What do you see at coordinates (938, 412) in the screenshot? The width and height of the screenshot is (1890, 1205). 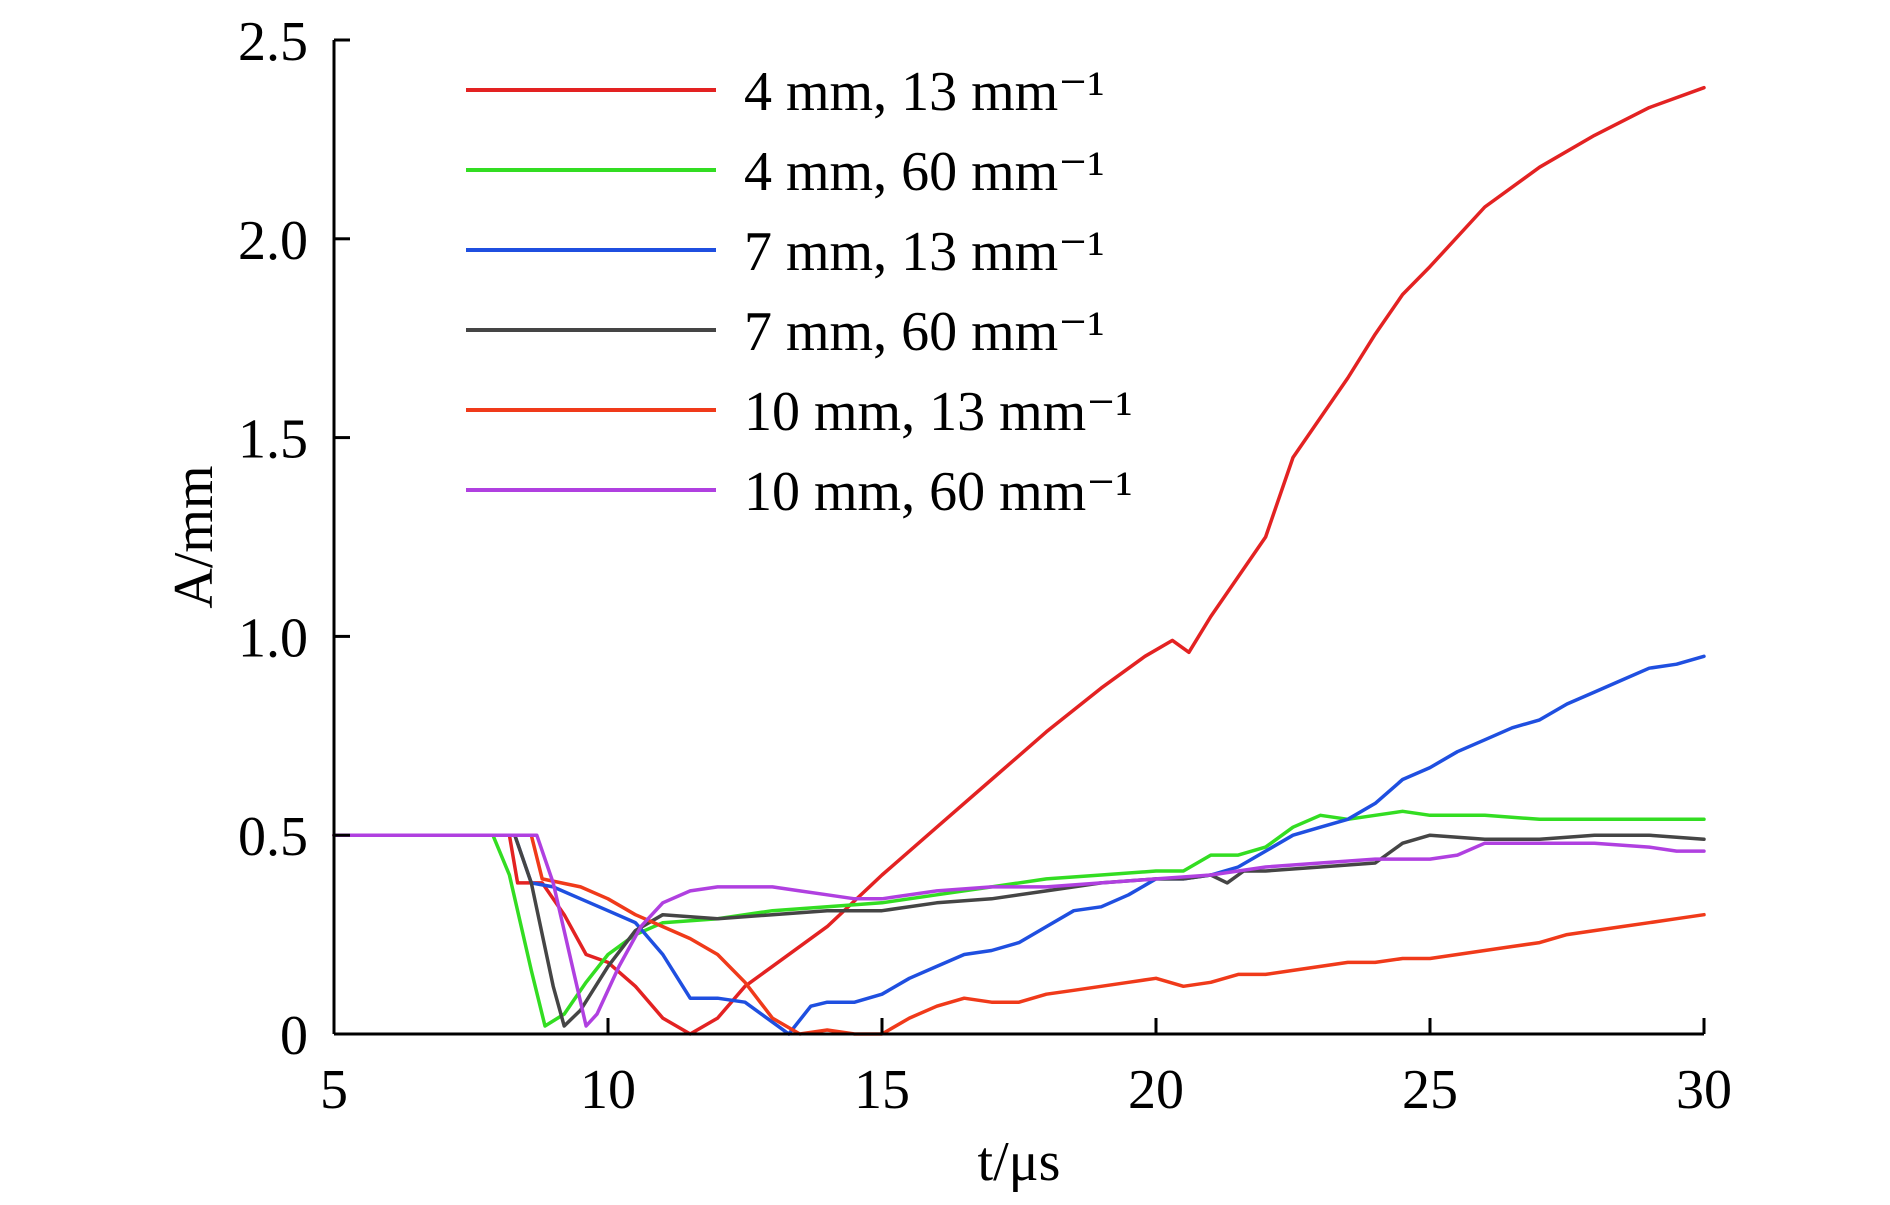 I see `legend-label-4: 10 mm, 13 mm⁻¹` at bounding box center [938, 412].